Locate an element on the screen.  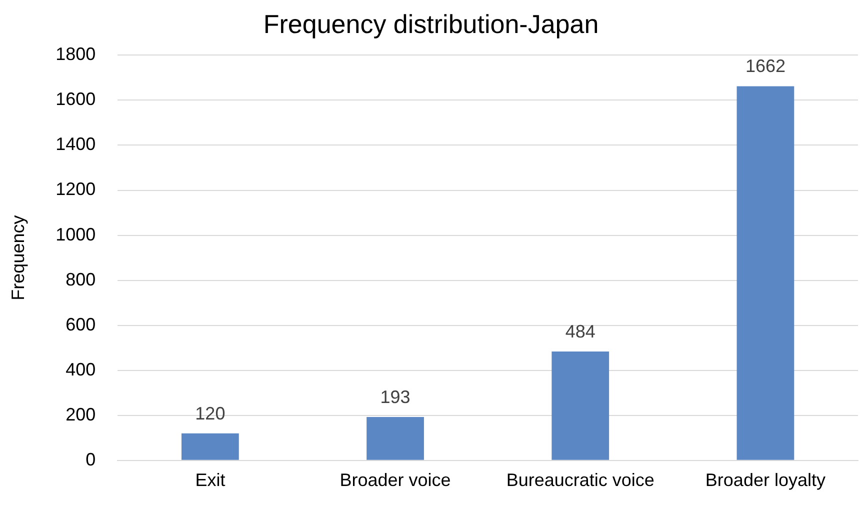
y-tick-label: 200 is located at coordinates (81, 414).